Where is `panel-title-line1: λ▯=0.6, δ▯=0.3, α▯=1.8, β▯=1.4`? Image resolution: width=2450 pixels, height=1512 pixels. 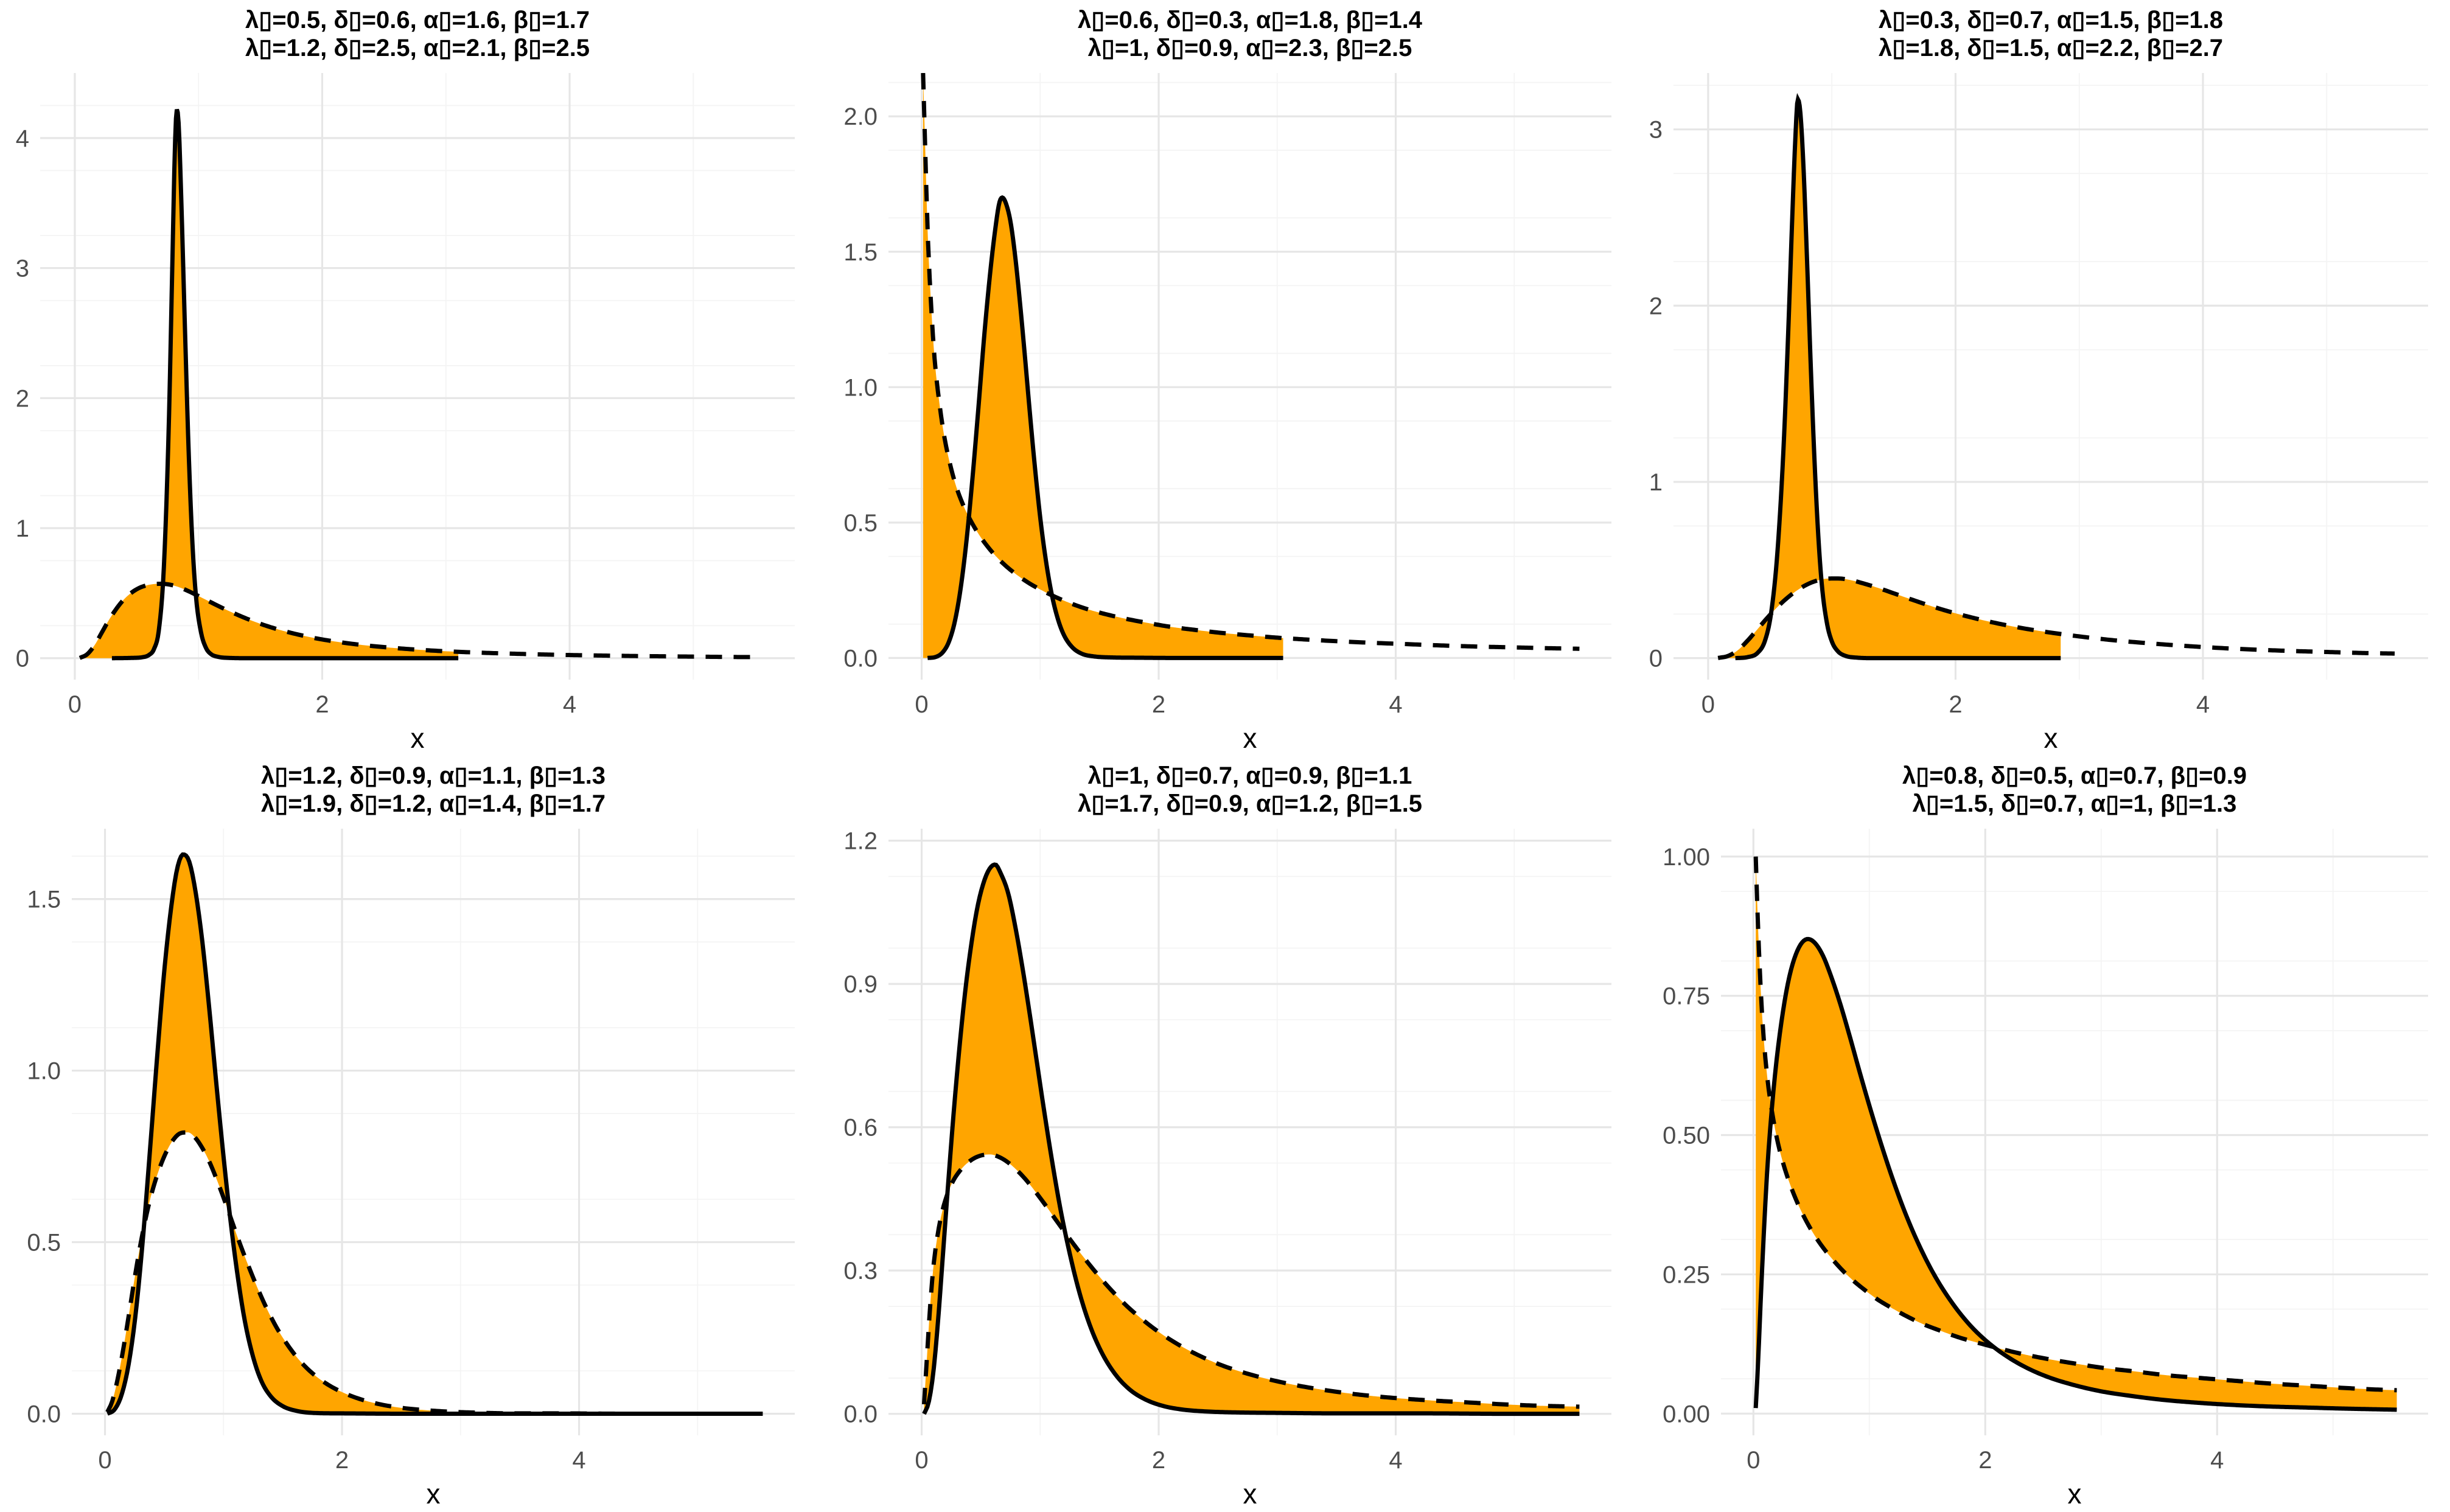
panel-title-line1: λ▯=0.6, δ▯=0.3, α▯=1.8, β▯=1.4 is located at coordinates (1250, 20).